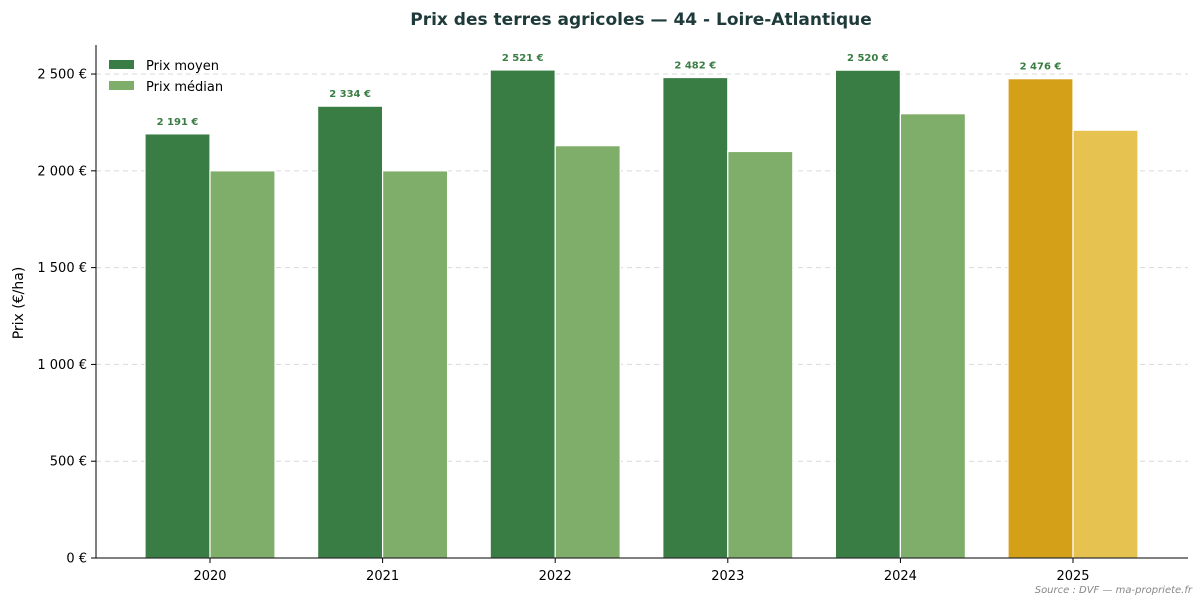 Image resolution: width=1203 pixels, height=606 pixels. Describe the element at coordinates (555, 576) in the screenshot. I see `x-tick-label: 2022` at that location.